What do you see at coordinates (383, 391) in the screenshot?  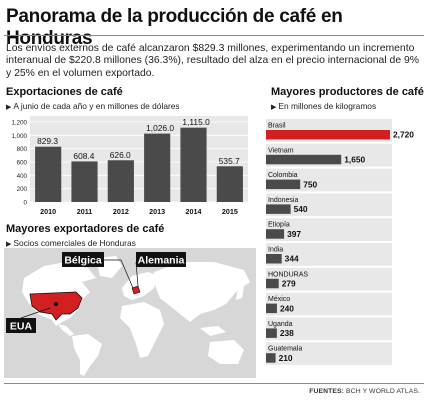 I see `source-text: BCH Y WORLD ATLAS.` at bounding box center [383, 391].